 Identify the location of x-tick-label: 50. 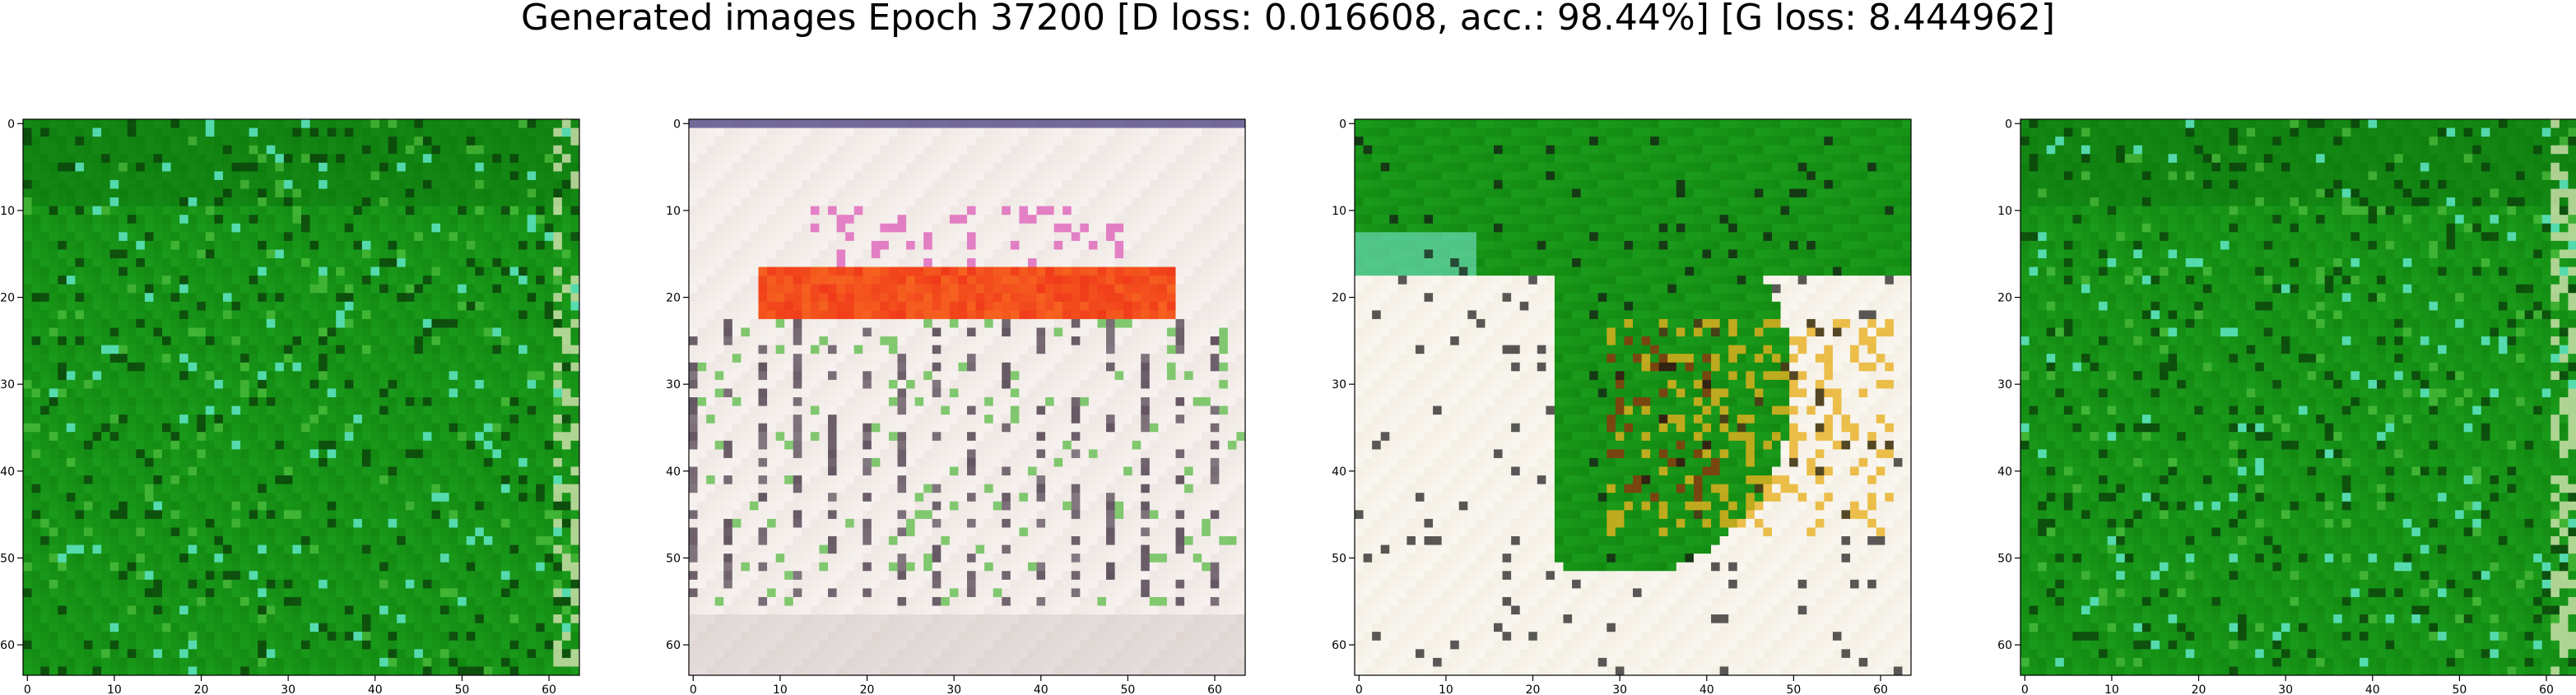
(461, 689).